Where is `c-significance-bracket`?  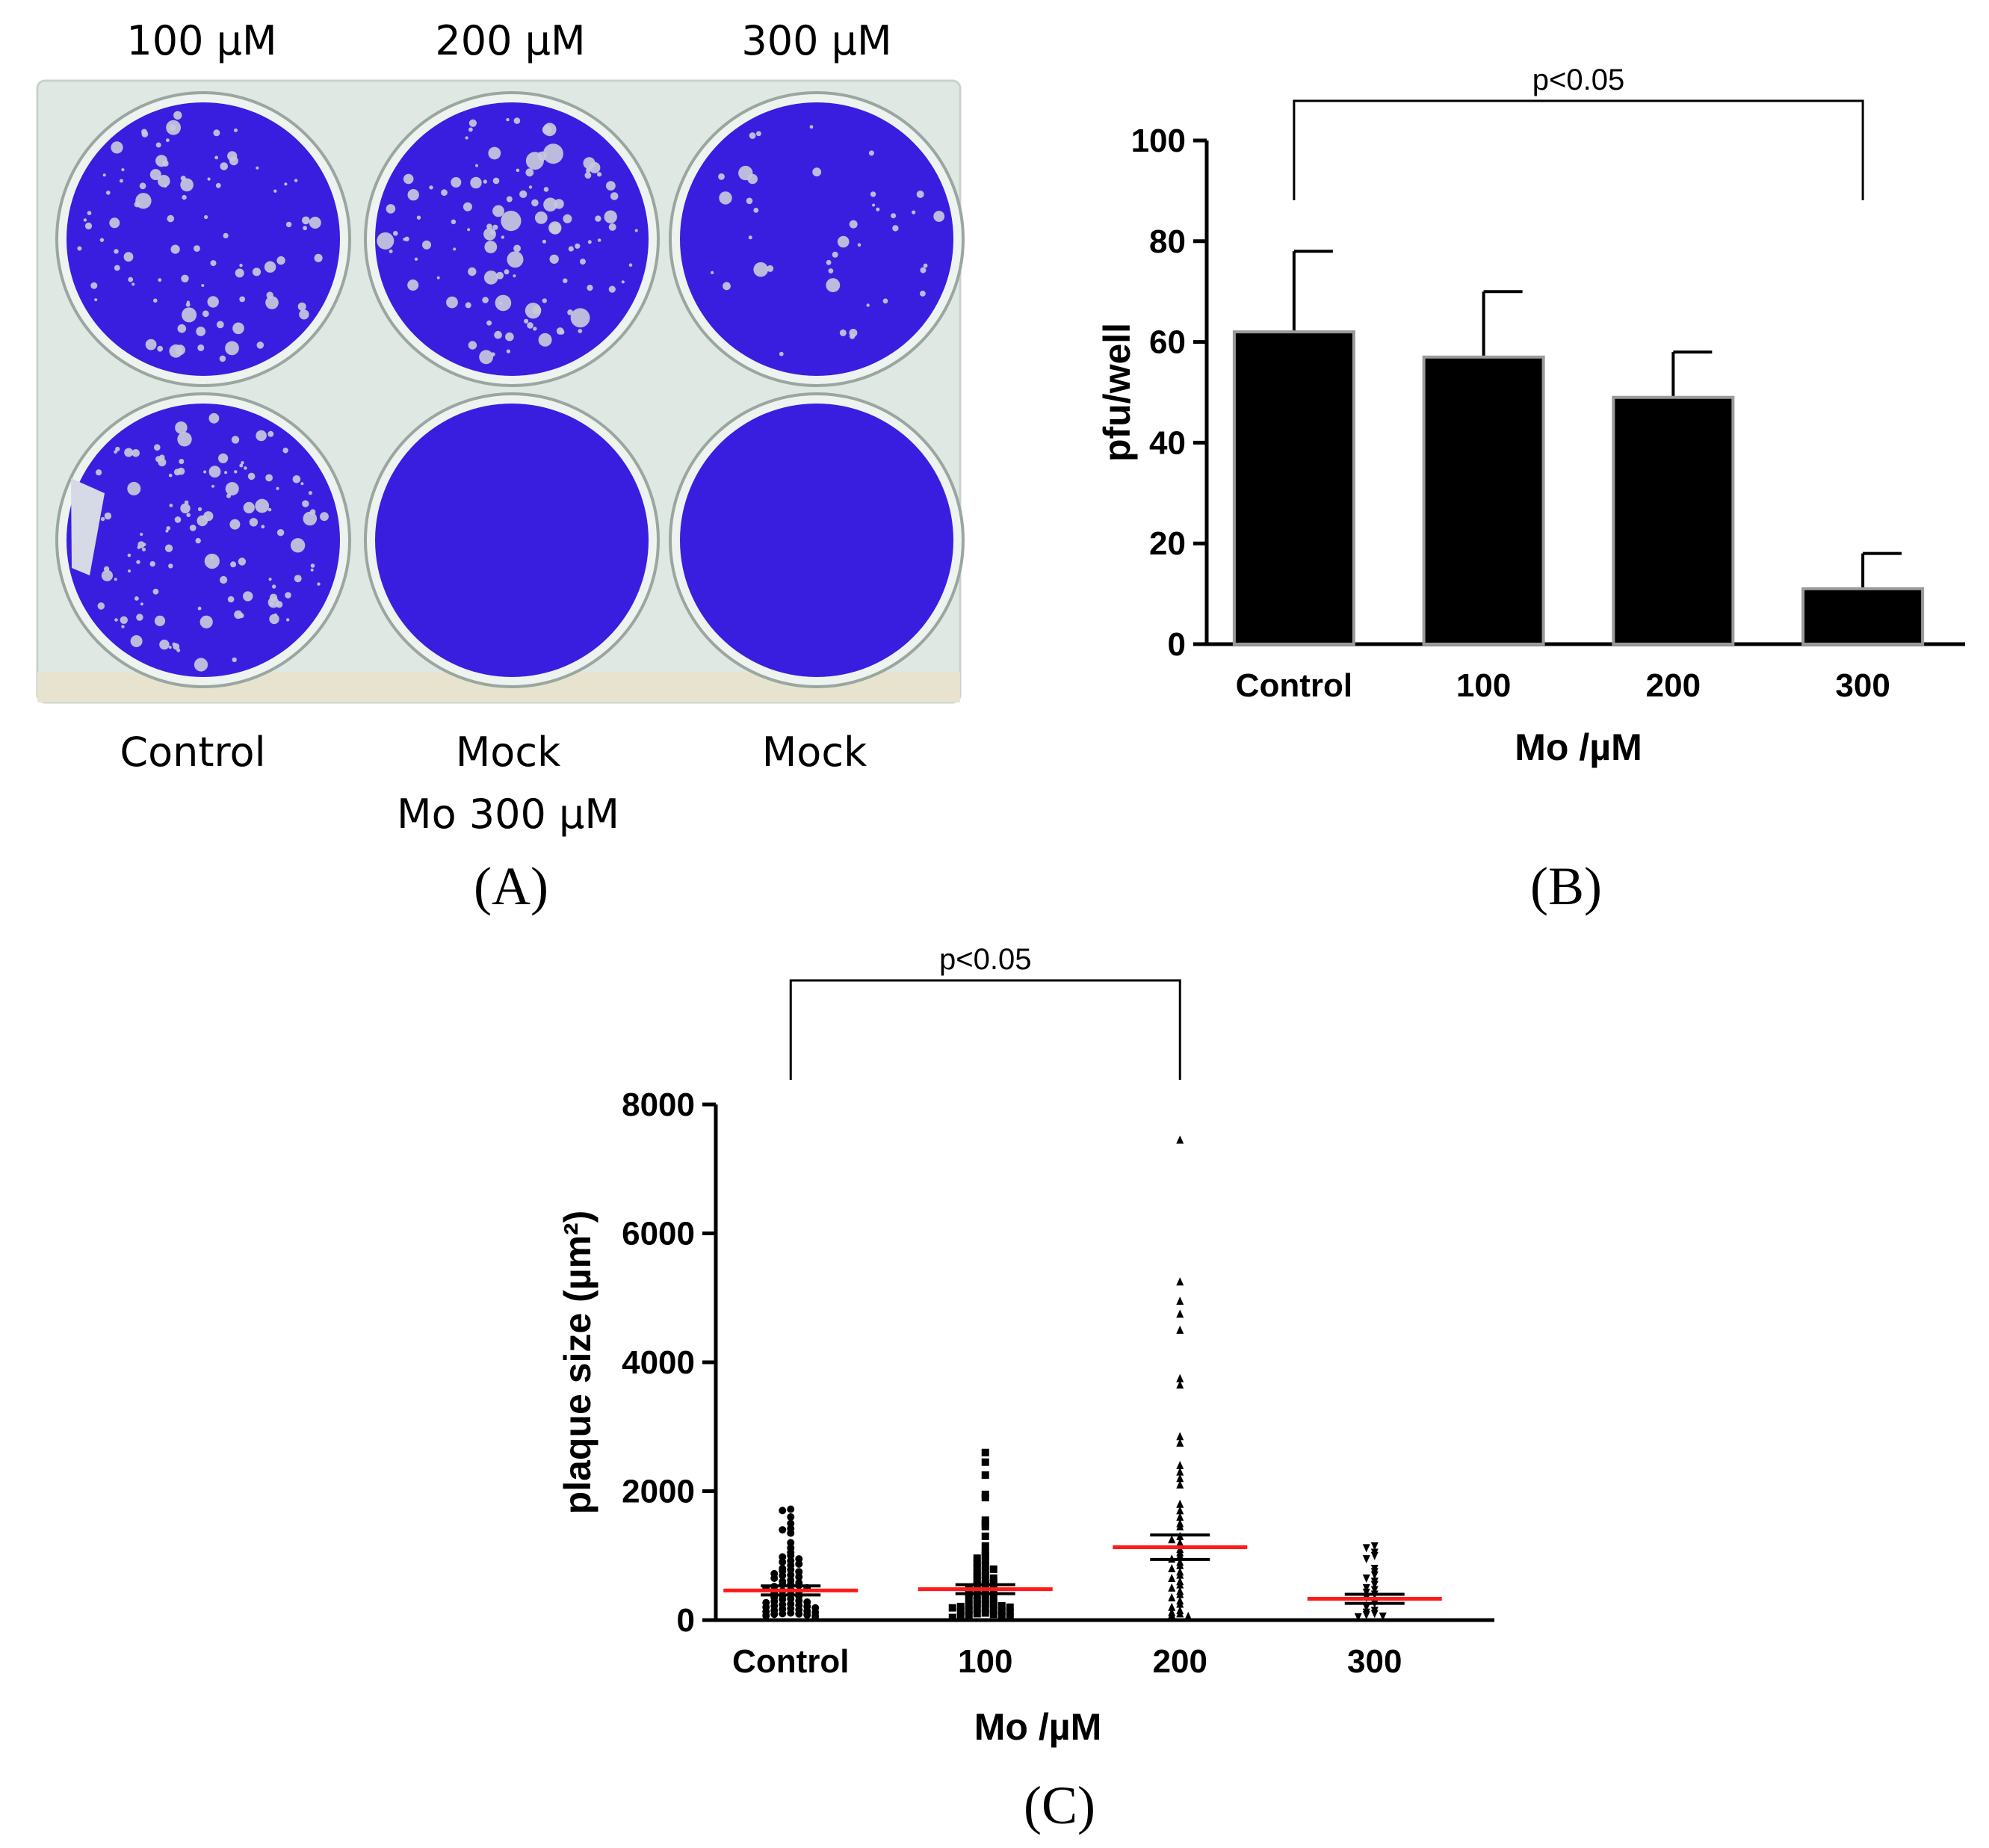
c-significance-bracket is located at coordinates (985, 1029).